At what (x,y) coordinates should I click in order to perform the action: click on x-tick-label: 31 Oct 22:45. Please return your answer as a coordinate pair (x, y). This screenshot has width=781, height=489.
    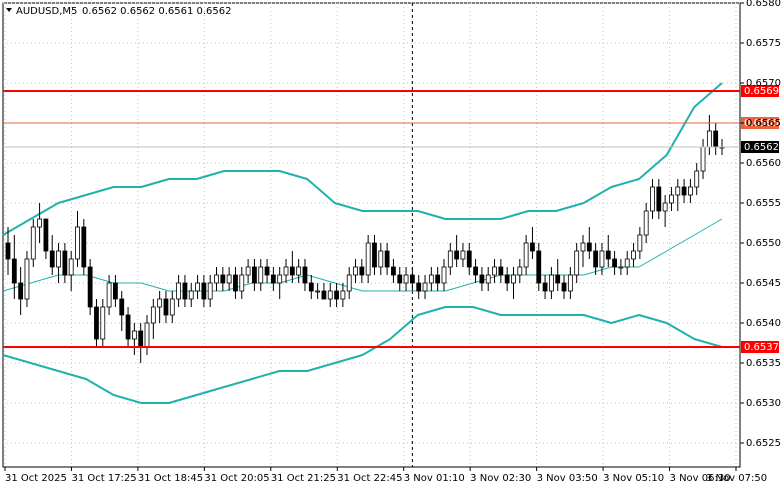
    Looking at the image, I should click on (369, 478).